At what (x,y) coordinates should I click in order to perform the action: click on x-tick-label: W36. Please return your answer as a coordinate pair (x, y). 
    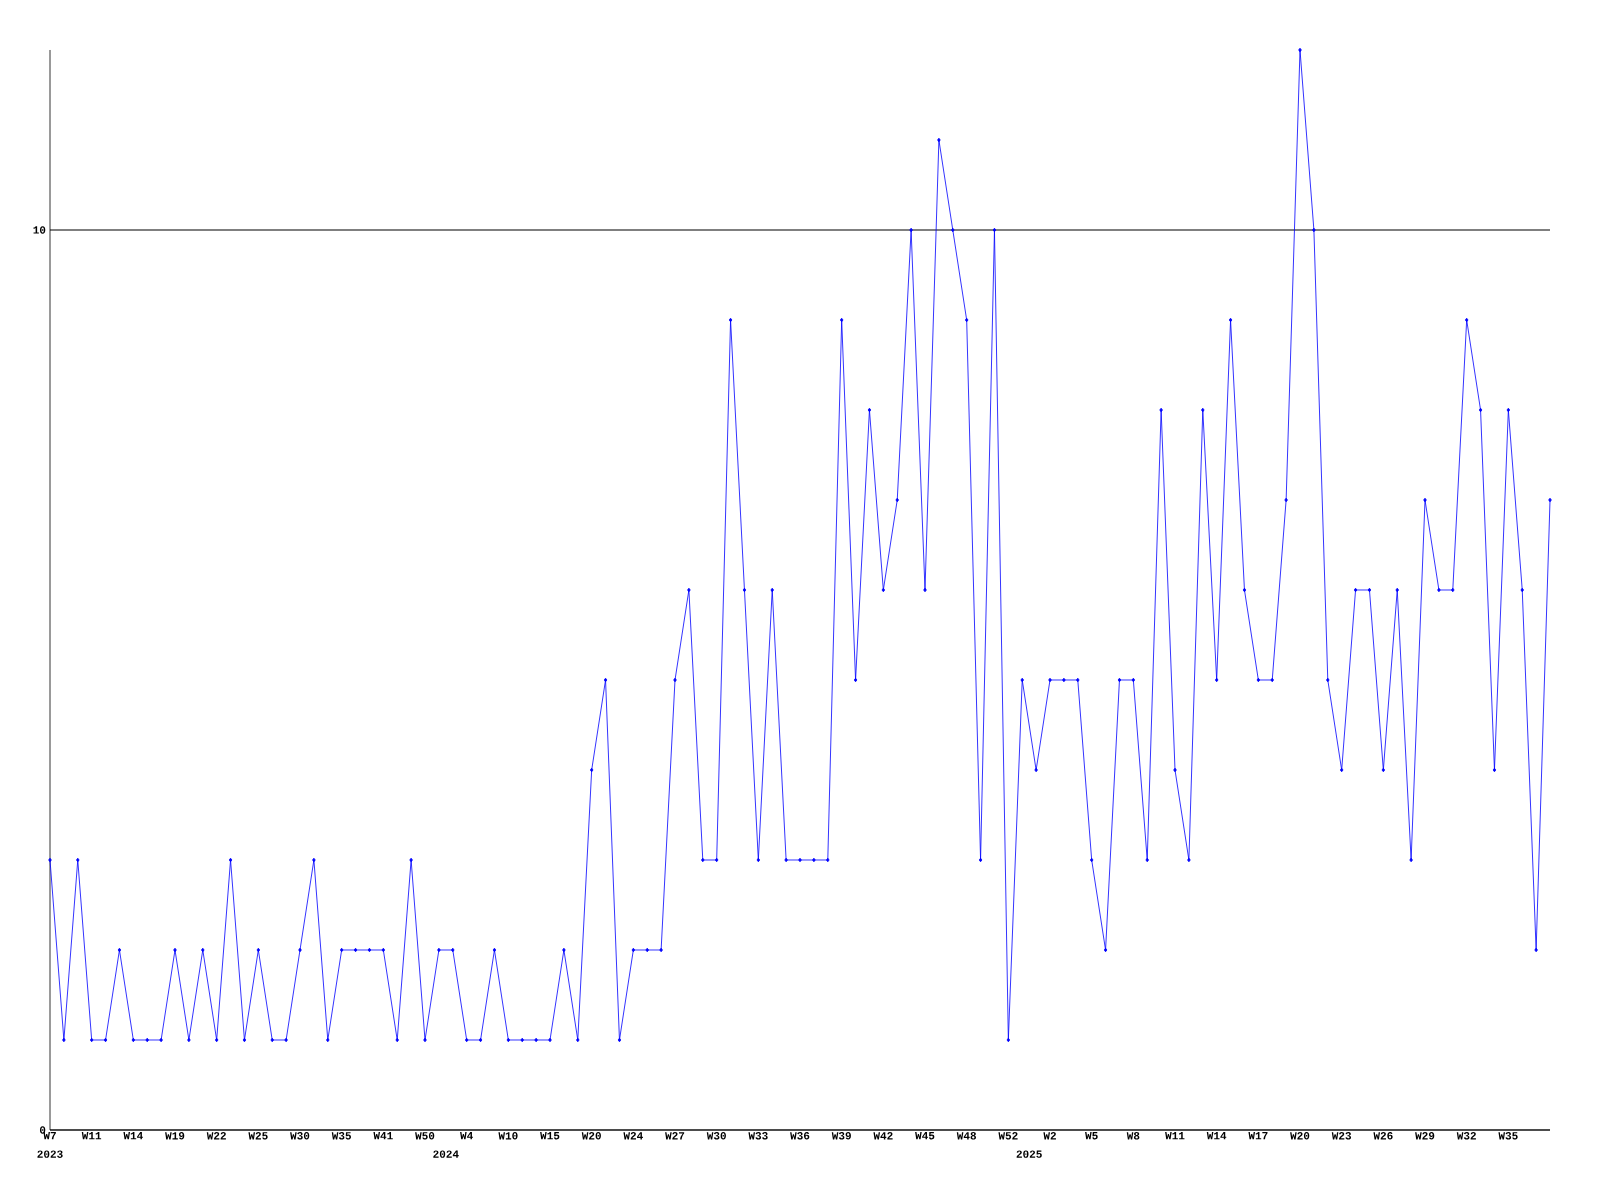
    Looking at the image, I should click on (800, 1136).